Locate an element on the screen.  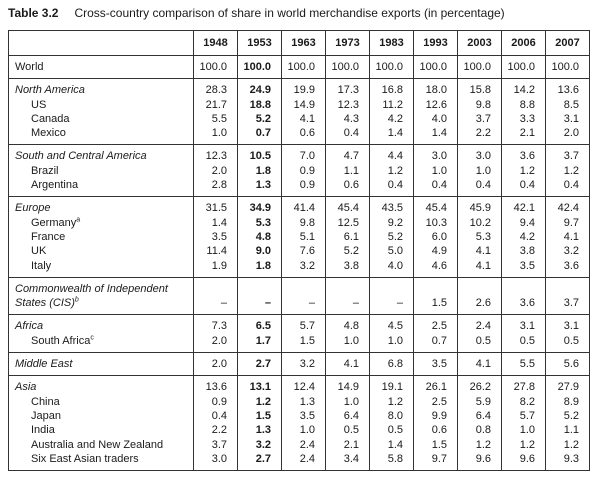
cell-value: 4.5 is located at coordinates (391, 324).